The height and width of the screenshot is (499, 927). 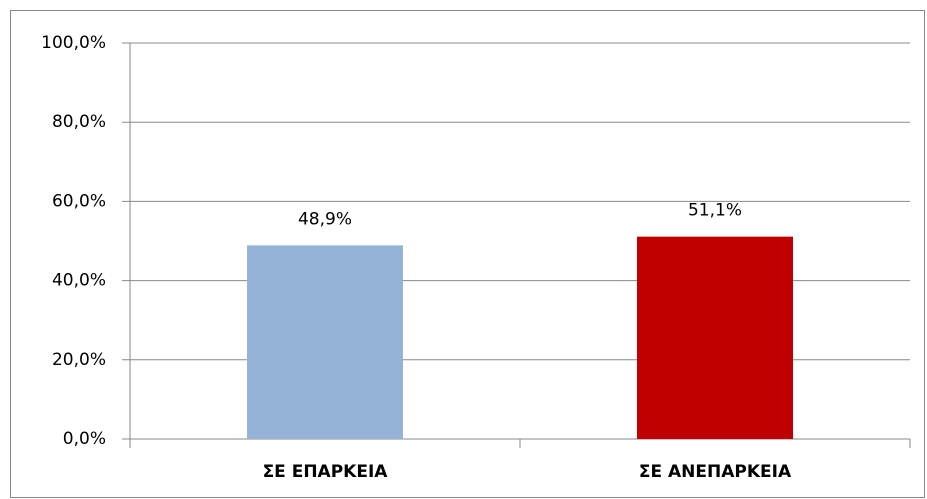 I want to click on y-tick-label: 0,0%, so click(x=84, y=439).